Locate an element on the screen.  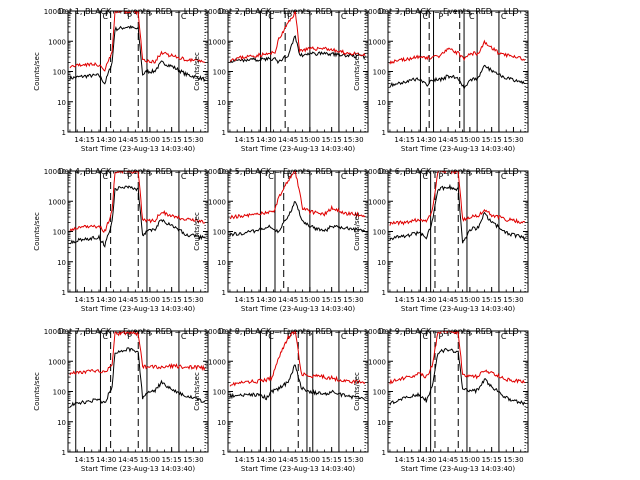
plot-frame is located at coordinates (298, 231).